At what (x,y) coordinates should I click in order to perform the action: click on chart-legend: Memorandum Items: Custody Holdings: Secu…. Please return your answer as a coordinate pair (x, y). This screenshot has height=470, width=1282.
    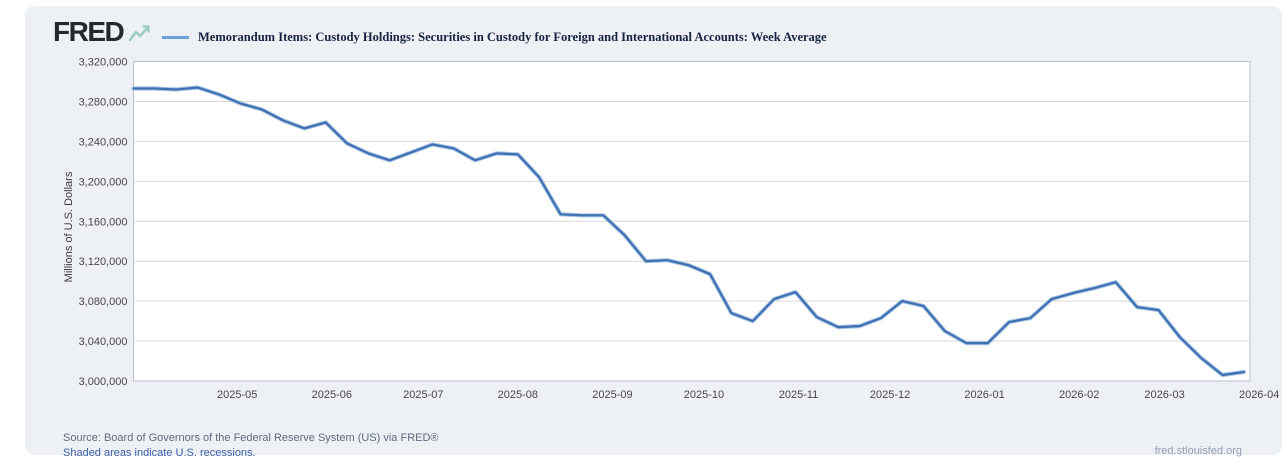
    Looking at the image, I should click on (494, 37).